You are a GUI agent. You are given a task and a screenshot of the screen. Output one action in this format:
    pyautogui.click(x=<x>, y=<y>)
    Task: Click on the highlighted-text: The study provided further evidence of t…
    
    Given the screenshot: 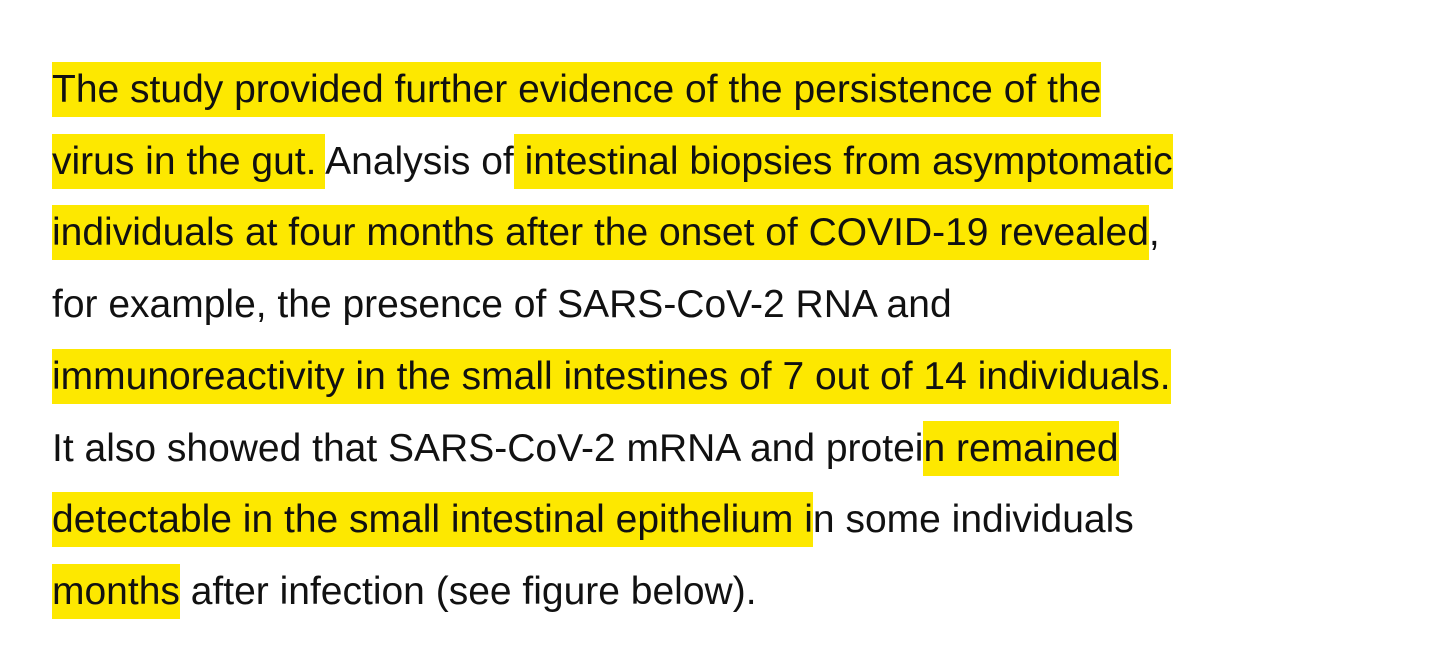 What is the action you would take?
    pyautogui.click(x=577, y=89)
    